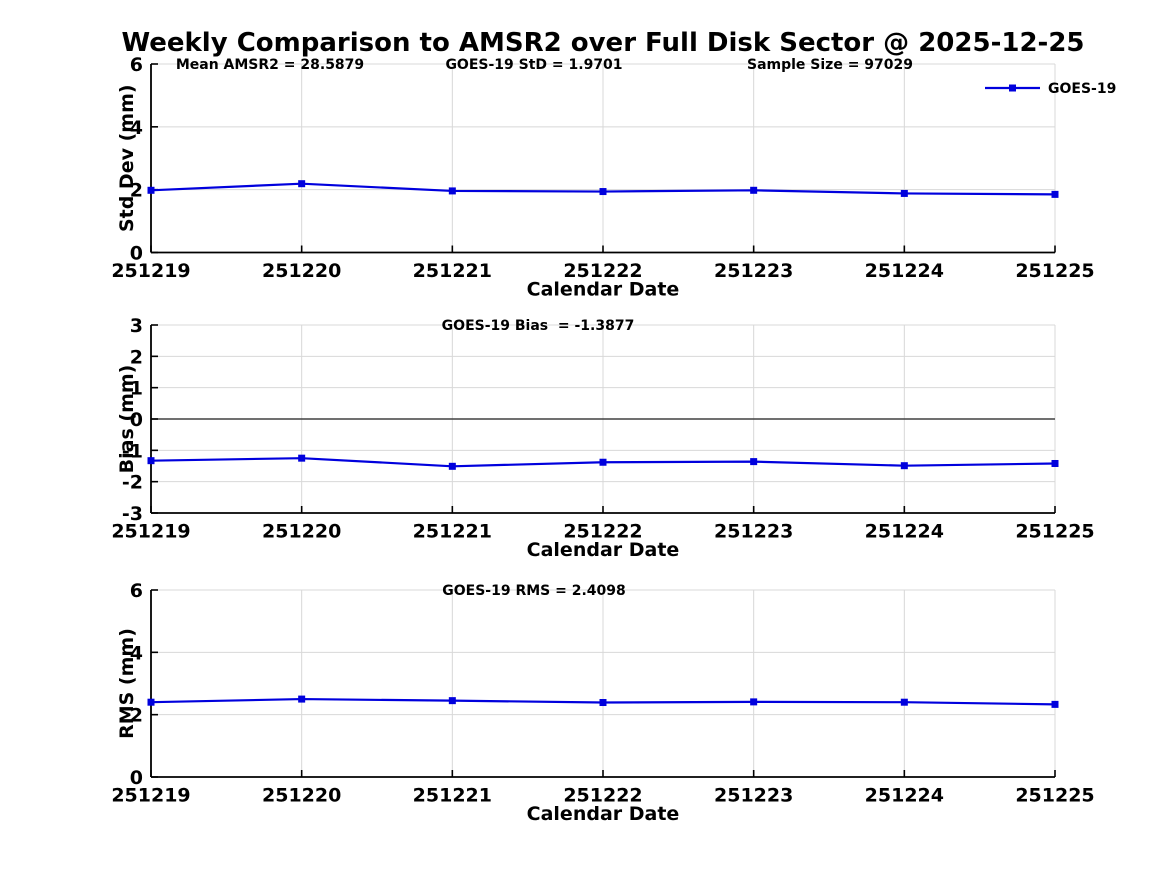 The width and height of the screenshot is (1167, 875). Describe the element at coordinates (534, 591) in the screenshot. I see `annotation: GOES-19 RMS = 2.4098` at that location.